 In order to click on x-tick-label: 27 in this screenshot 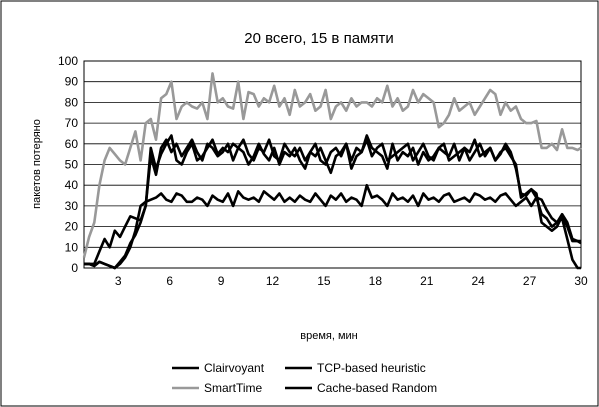, I will do `click(530, 281)`.